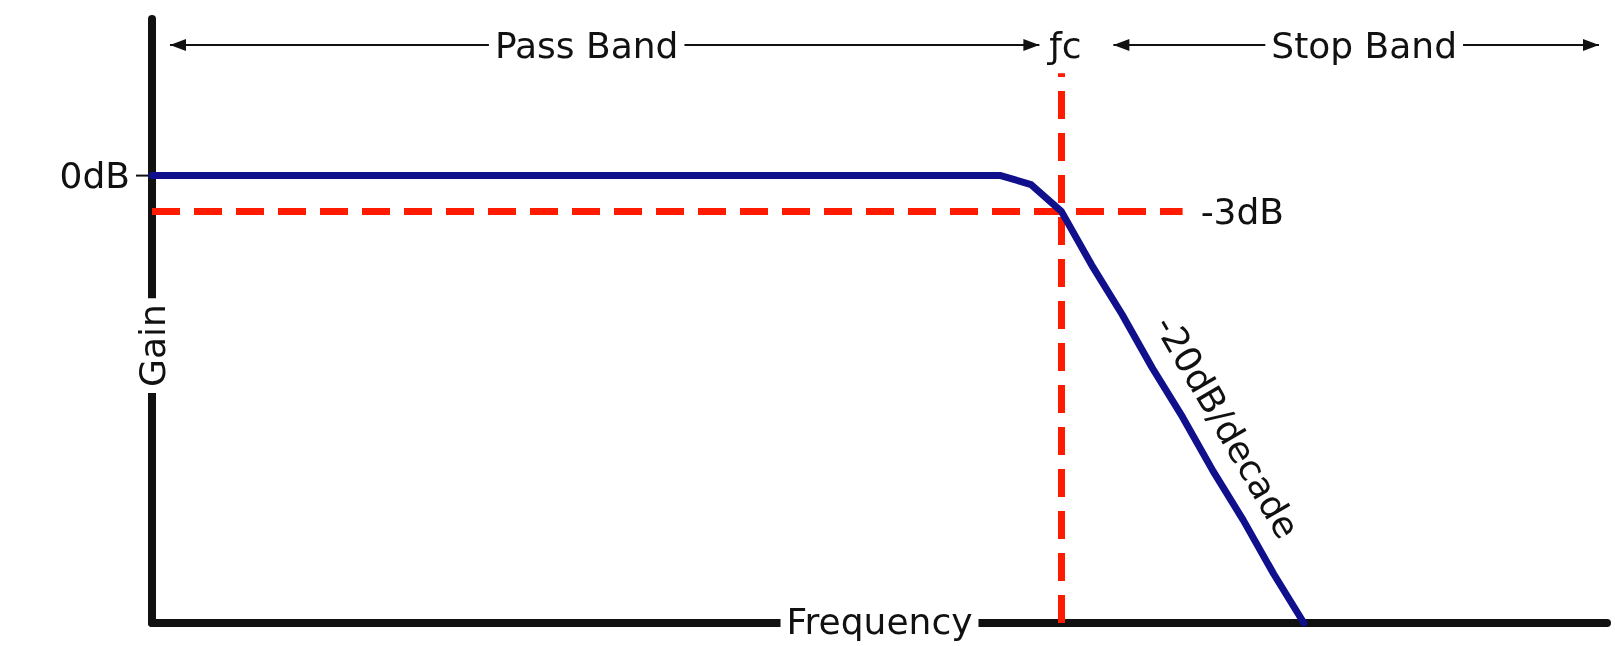 Image resolution: width=1615 pixels, height=646 pixels. Describe the element at coordinates (152, 345) in the screenshot. I see `y-axis-title: Gain` at that location.